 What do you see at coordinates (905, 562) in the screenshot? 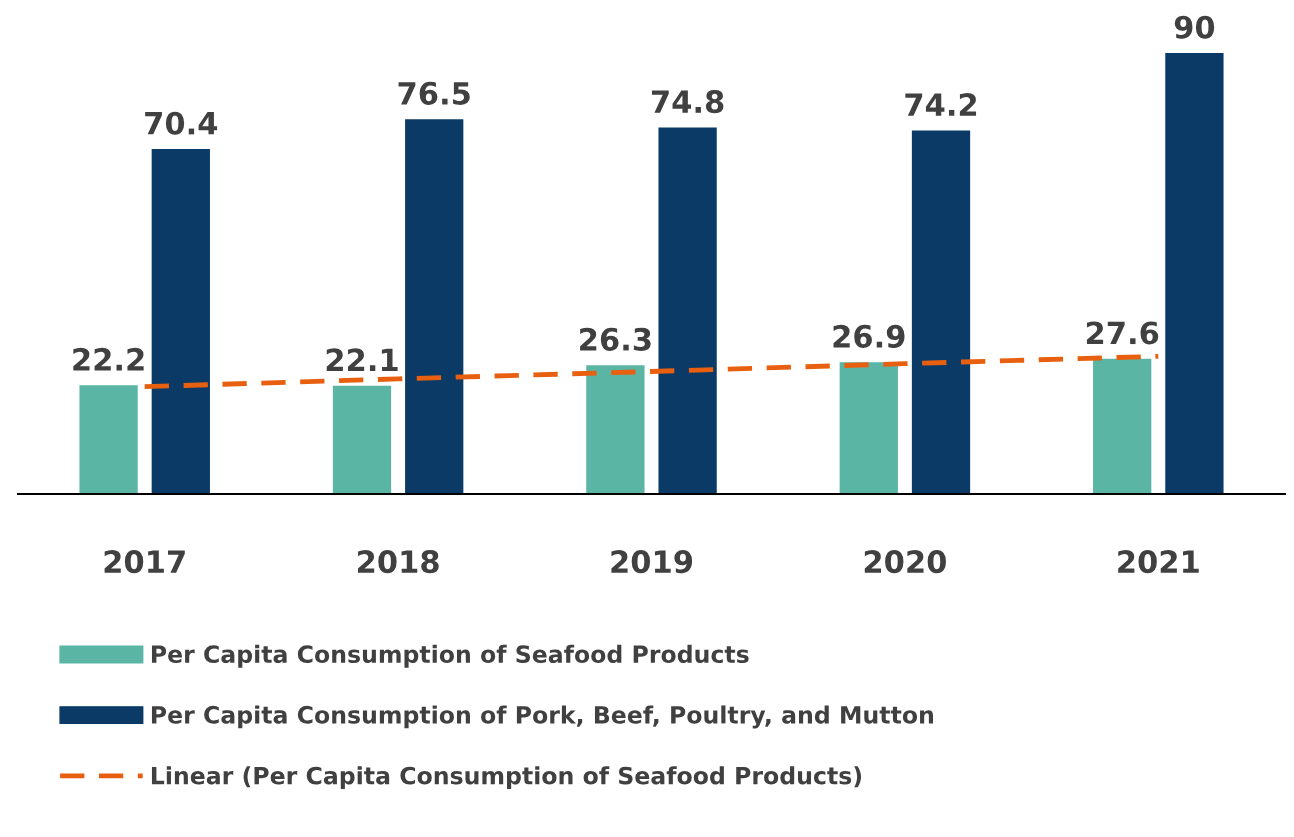
I see `x-tick-label: 2020` at bounding box center [905, 562].